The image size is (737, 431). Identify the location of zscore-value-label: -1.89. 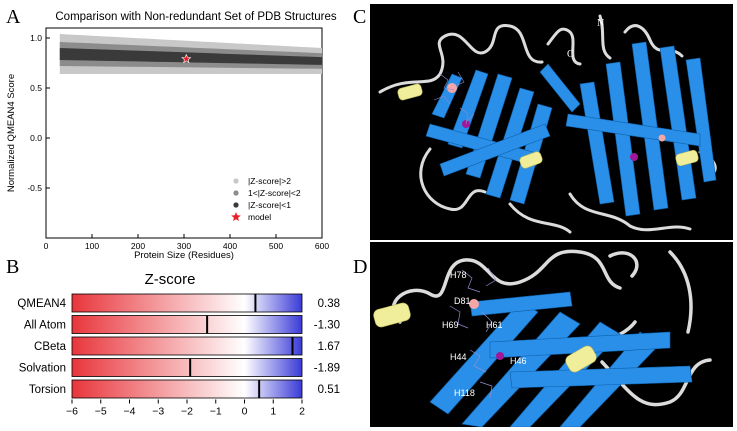
(327, 369).